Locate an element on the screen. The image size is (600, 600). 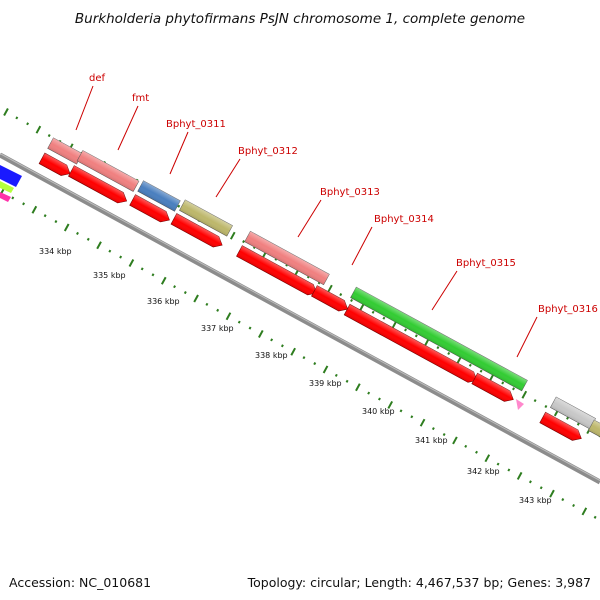
scale-label: 342 kbp is located at coordinates (483, 471).